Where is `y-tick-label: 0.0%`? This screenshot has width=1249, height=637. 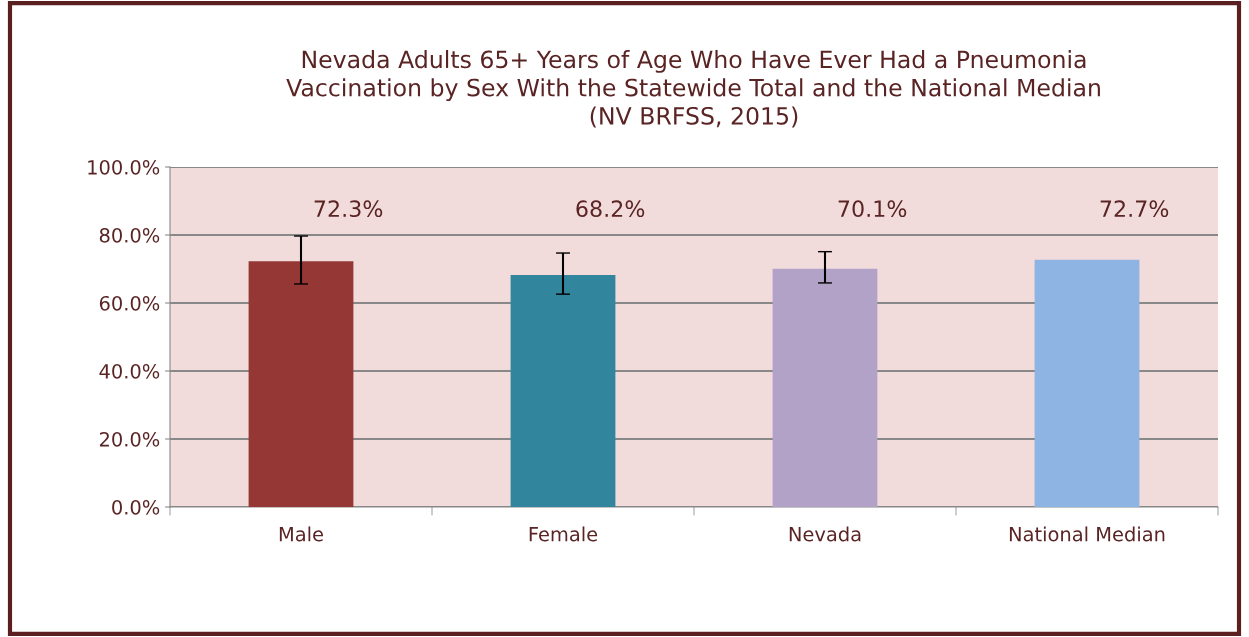
y-tick-label: 0.0% is located at coordinates (136, 507).